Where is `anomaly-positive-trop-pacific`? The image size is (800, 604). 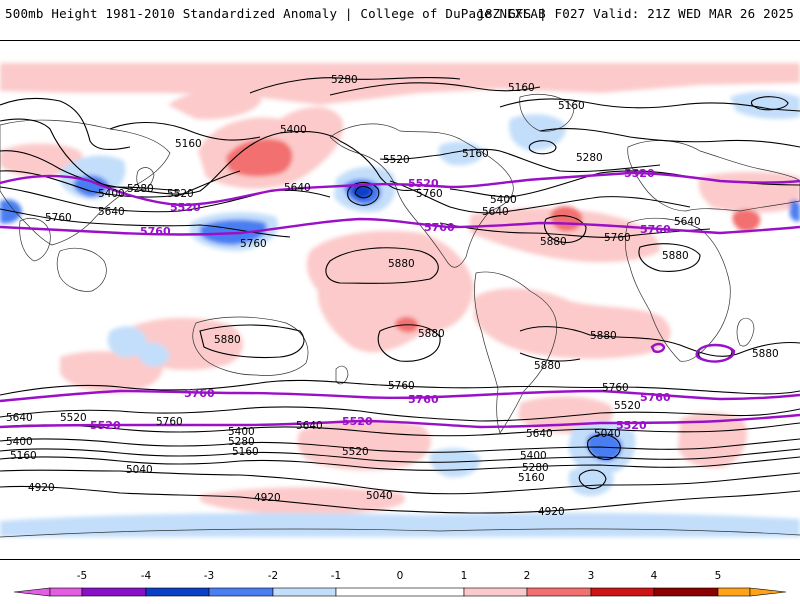 anomaly-positive-trop-pacific is located at coordinates (390, 292).